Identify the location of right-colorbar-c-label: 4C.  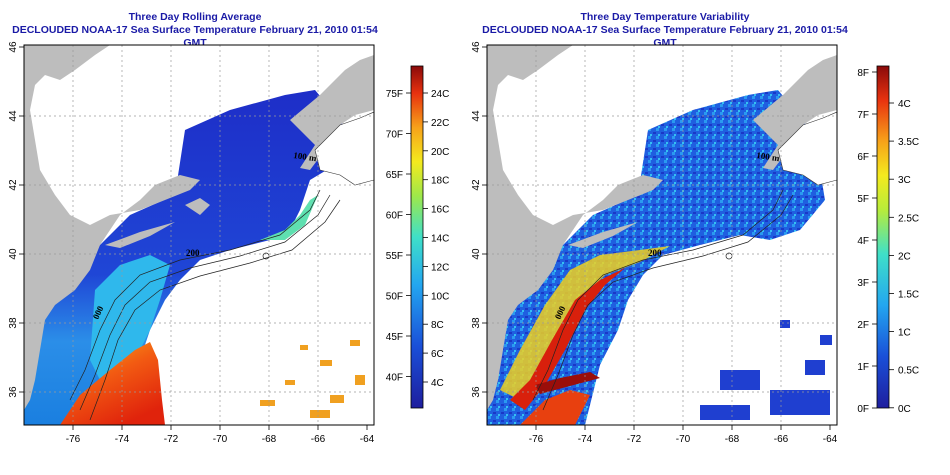
(904, 104).